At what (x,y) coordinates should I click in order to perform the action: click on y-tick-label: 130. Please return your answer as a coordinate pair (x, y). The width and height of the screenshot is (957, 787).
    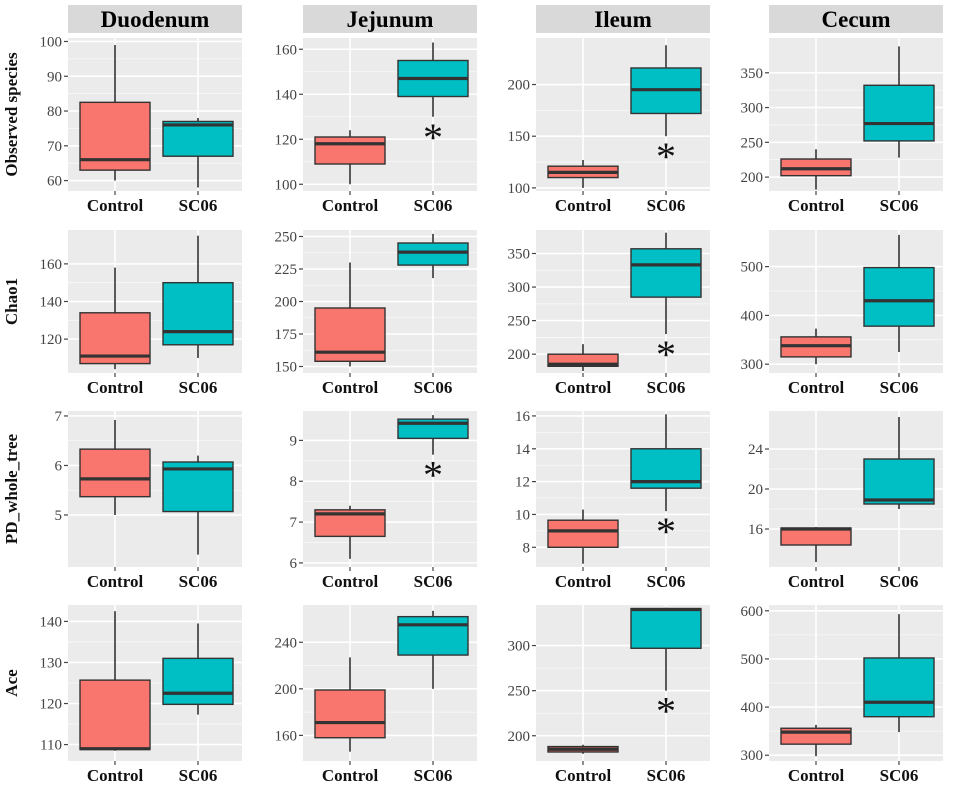
    Looking at the image, I should click on (51, 663).